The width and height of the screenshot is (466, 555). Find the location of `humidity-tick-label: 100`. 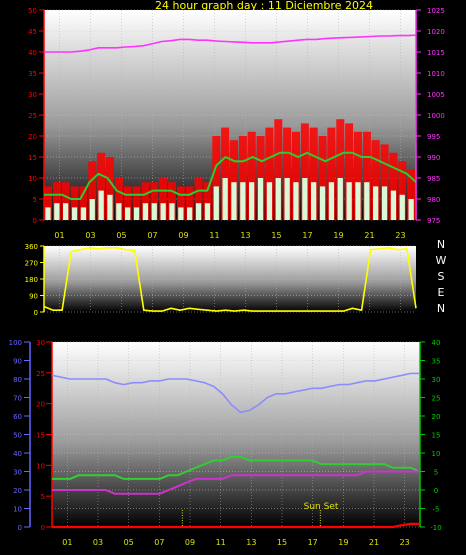

humidity-tick-label: 100 is located at coordinates (15, 343).